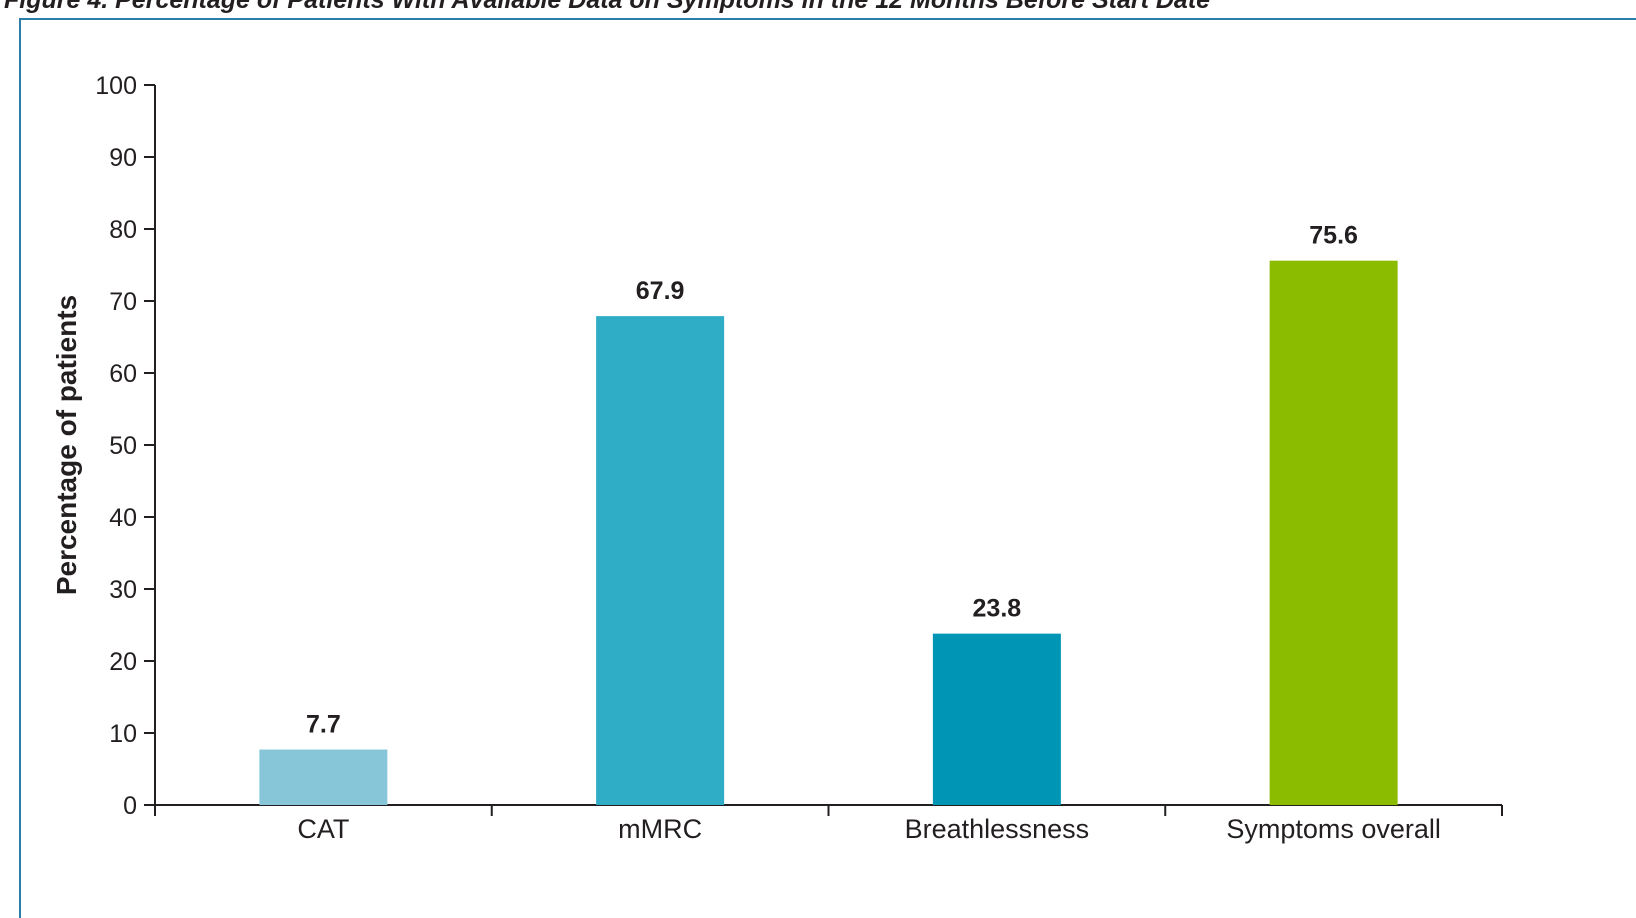 The height and width of the screenshot is (918, 1636). What do you see at coordinates (323, 829) in the screenshot?
I see `x-tick-label: CAT` at bounding box center [323, 829].